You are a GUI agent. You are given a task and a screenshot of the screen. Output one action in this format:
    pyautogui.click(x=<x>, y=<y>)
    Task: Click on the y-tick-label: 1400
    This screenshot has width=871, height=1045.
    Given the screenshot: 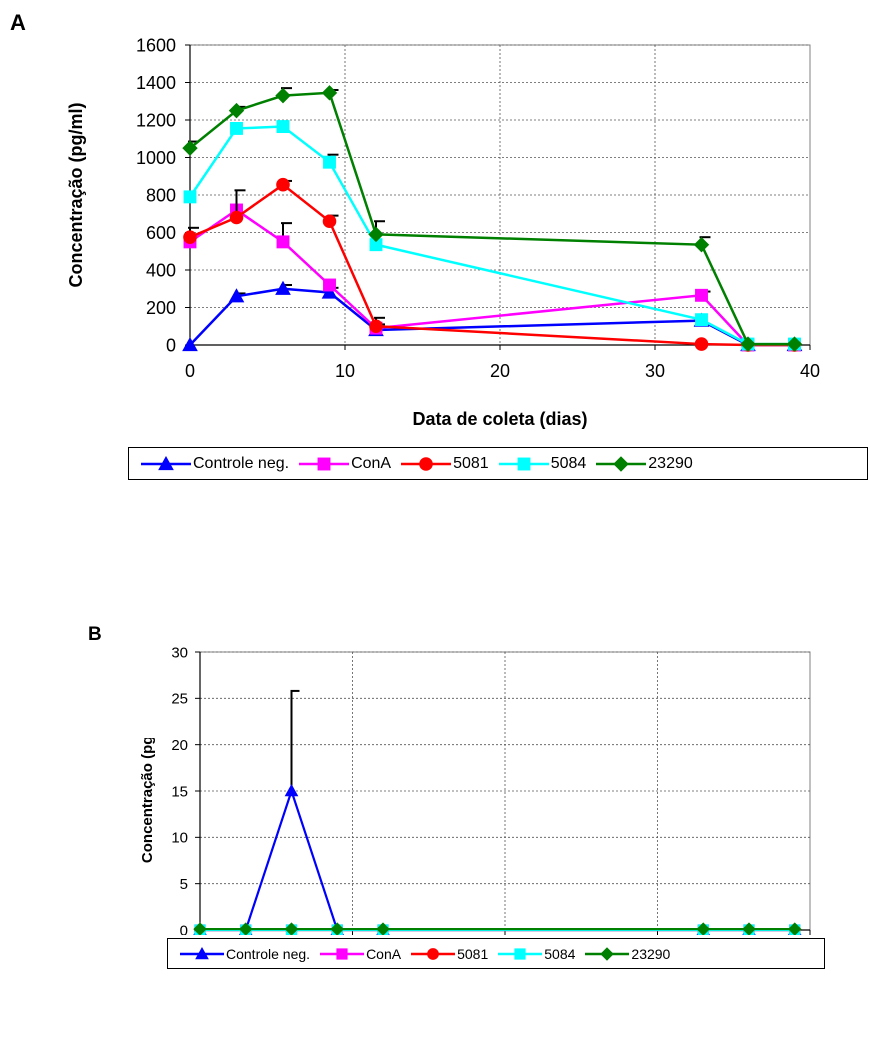 What is the action you would take?
    pyautogui.click(x=156, y=83)
    